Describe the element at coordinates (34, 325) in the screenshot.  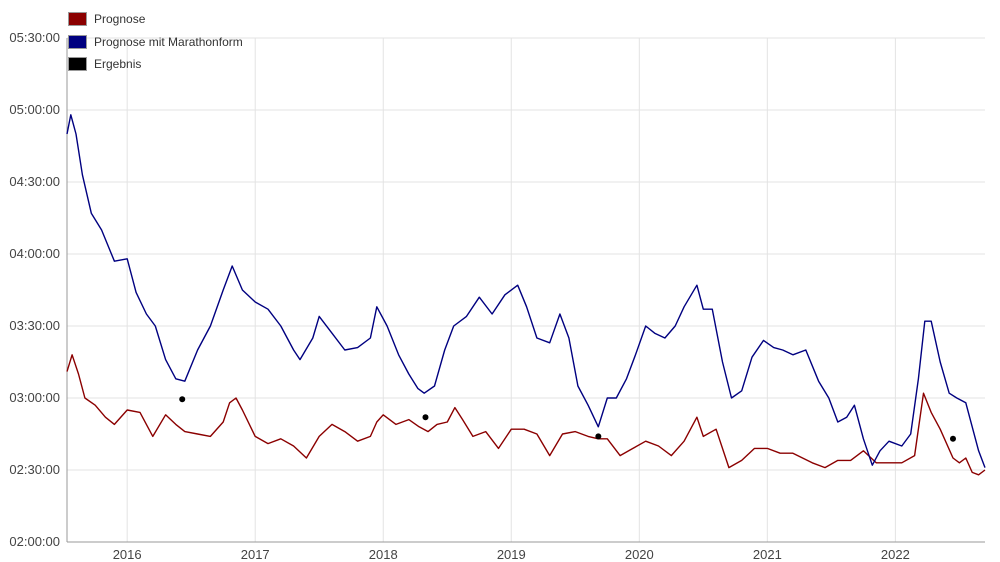
I see `y-tick-label: 03:30:00` at that location.